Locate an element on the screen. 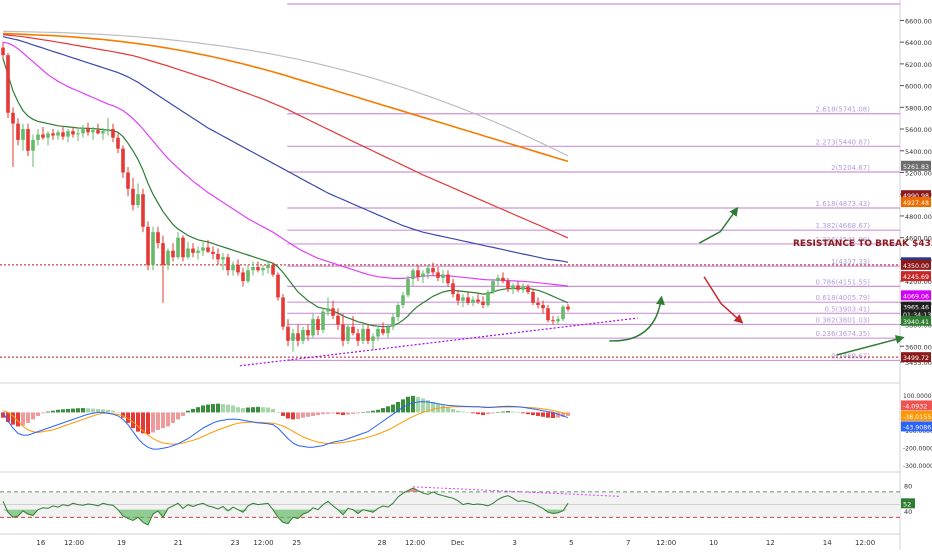 The image size is (932, 554). price-tick-label: 6000.00 is located at coordinates (918, 87).